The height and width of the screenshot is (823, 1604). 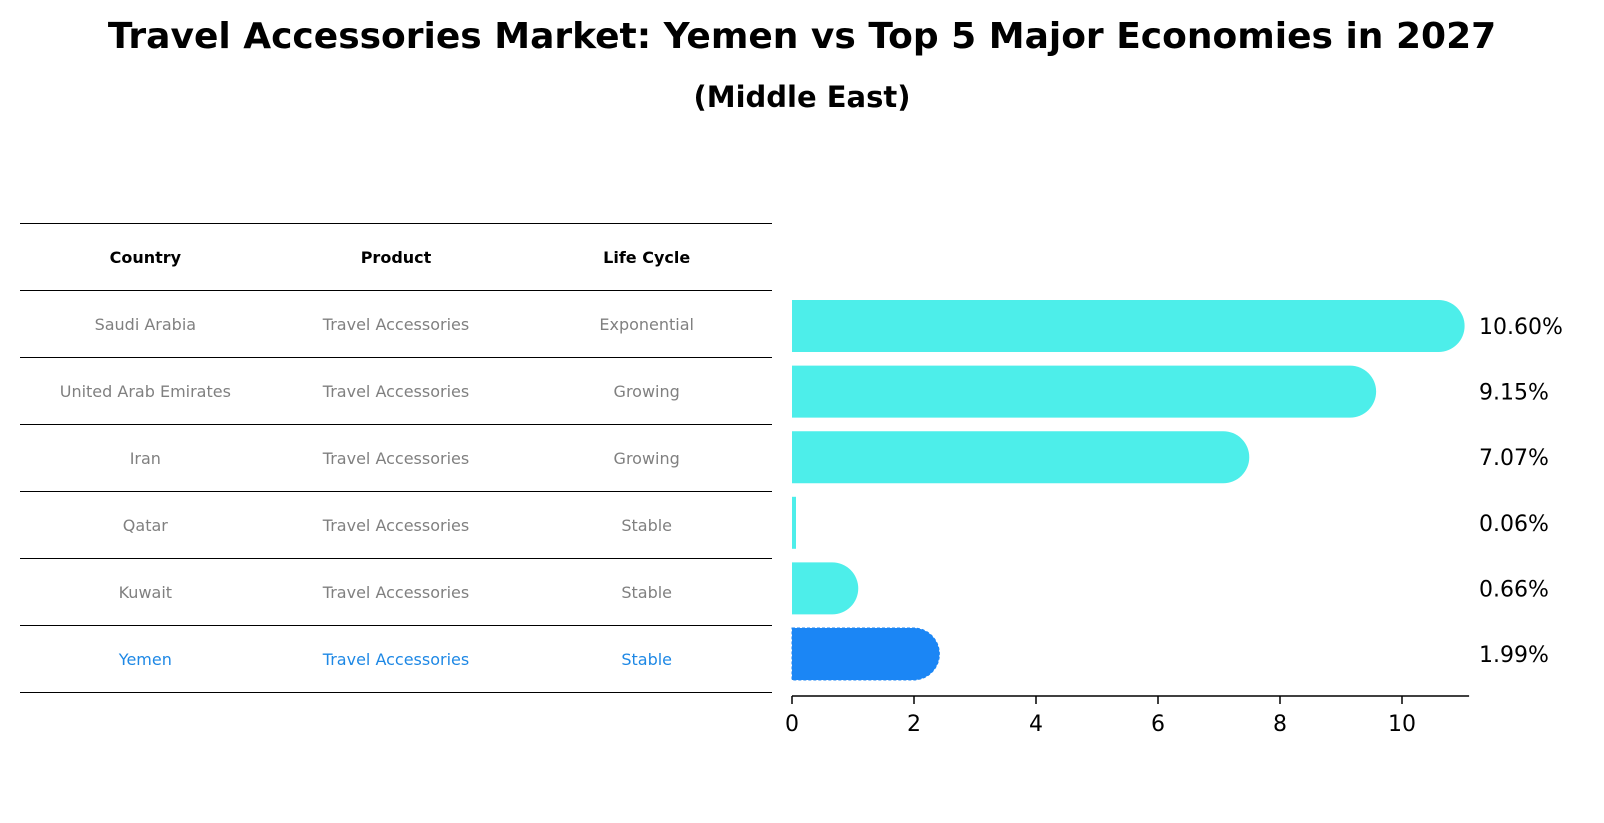 What do you see at coordinates (1514, 393) in the screenshot?
I see `bar-value-label: 9.15%` at bounding box center [1514, 393].